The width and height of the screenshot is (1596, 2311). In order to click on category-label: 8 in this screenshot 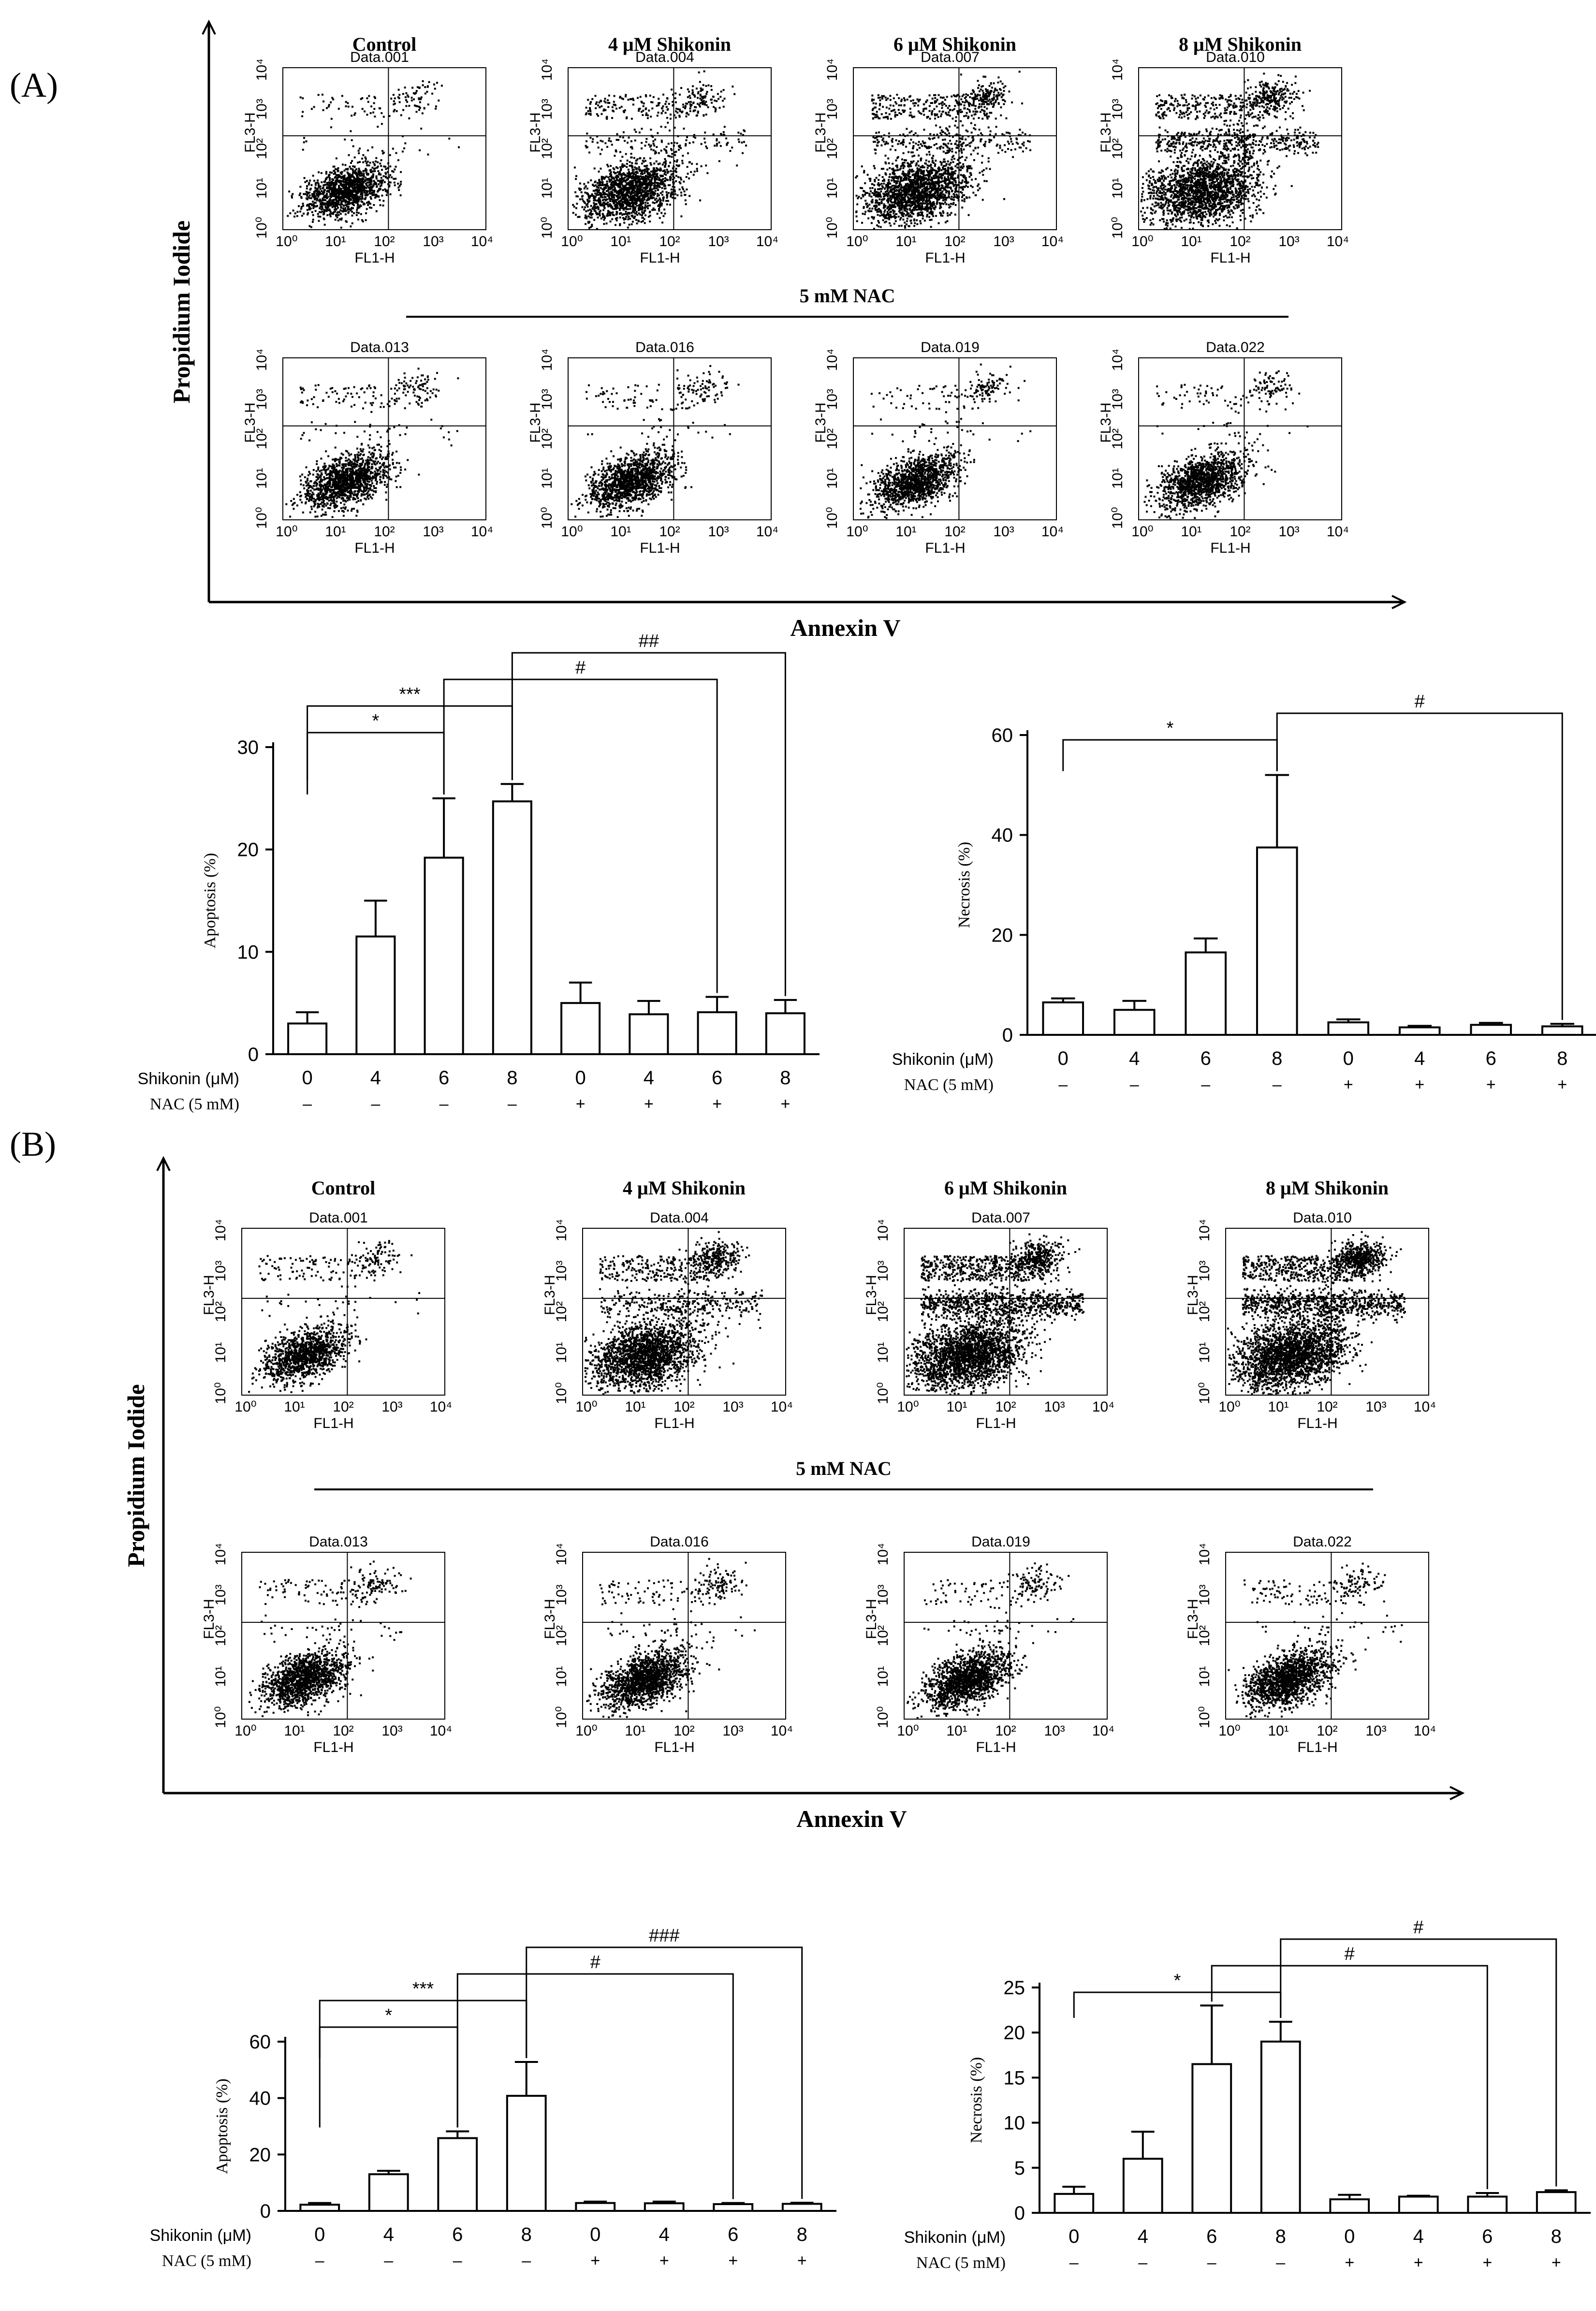, I will do `click(1562, 1058)`.